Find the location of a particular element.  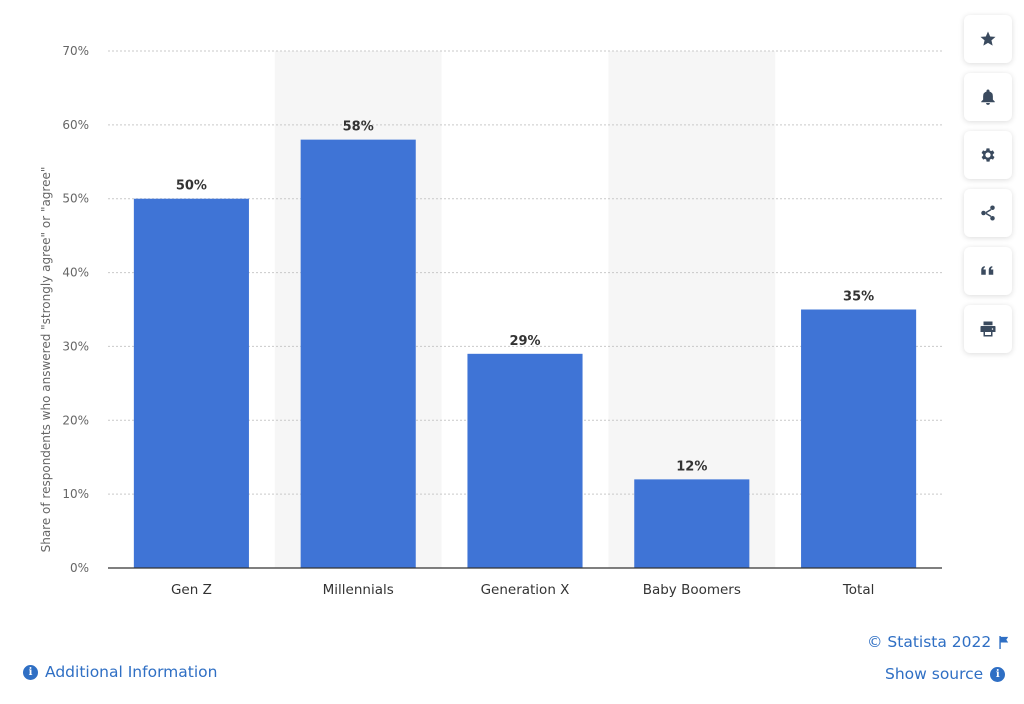

gear-icon is located at coordinates (988, 155).